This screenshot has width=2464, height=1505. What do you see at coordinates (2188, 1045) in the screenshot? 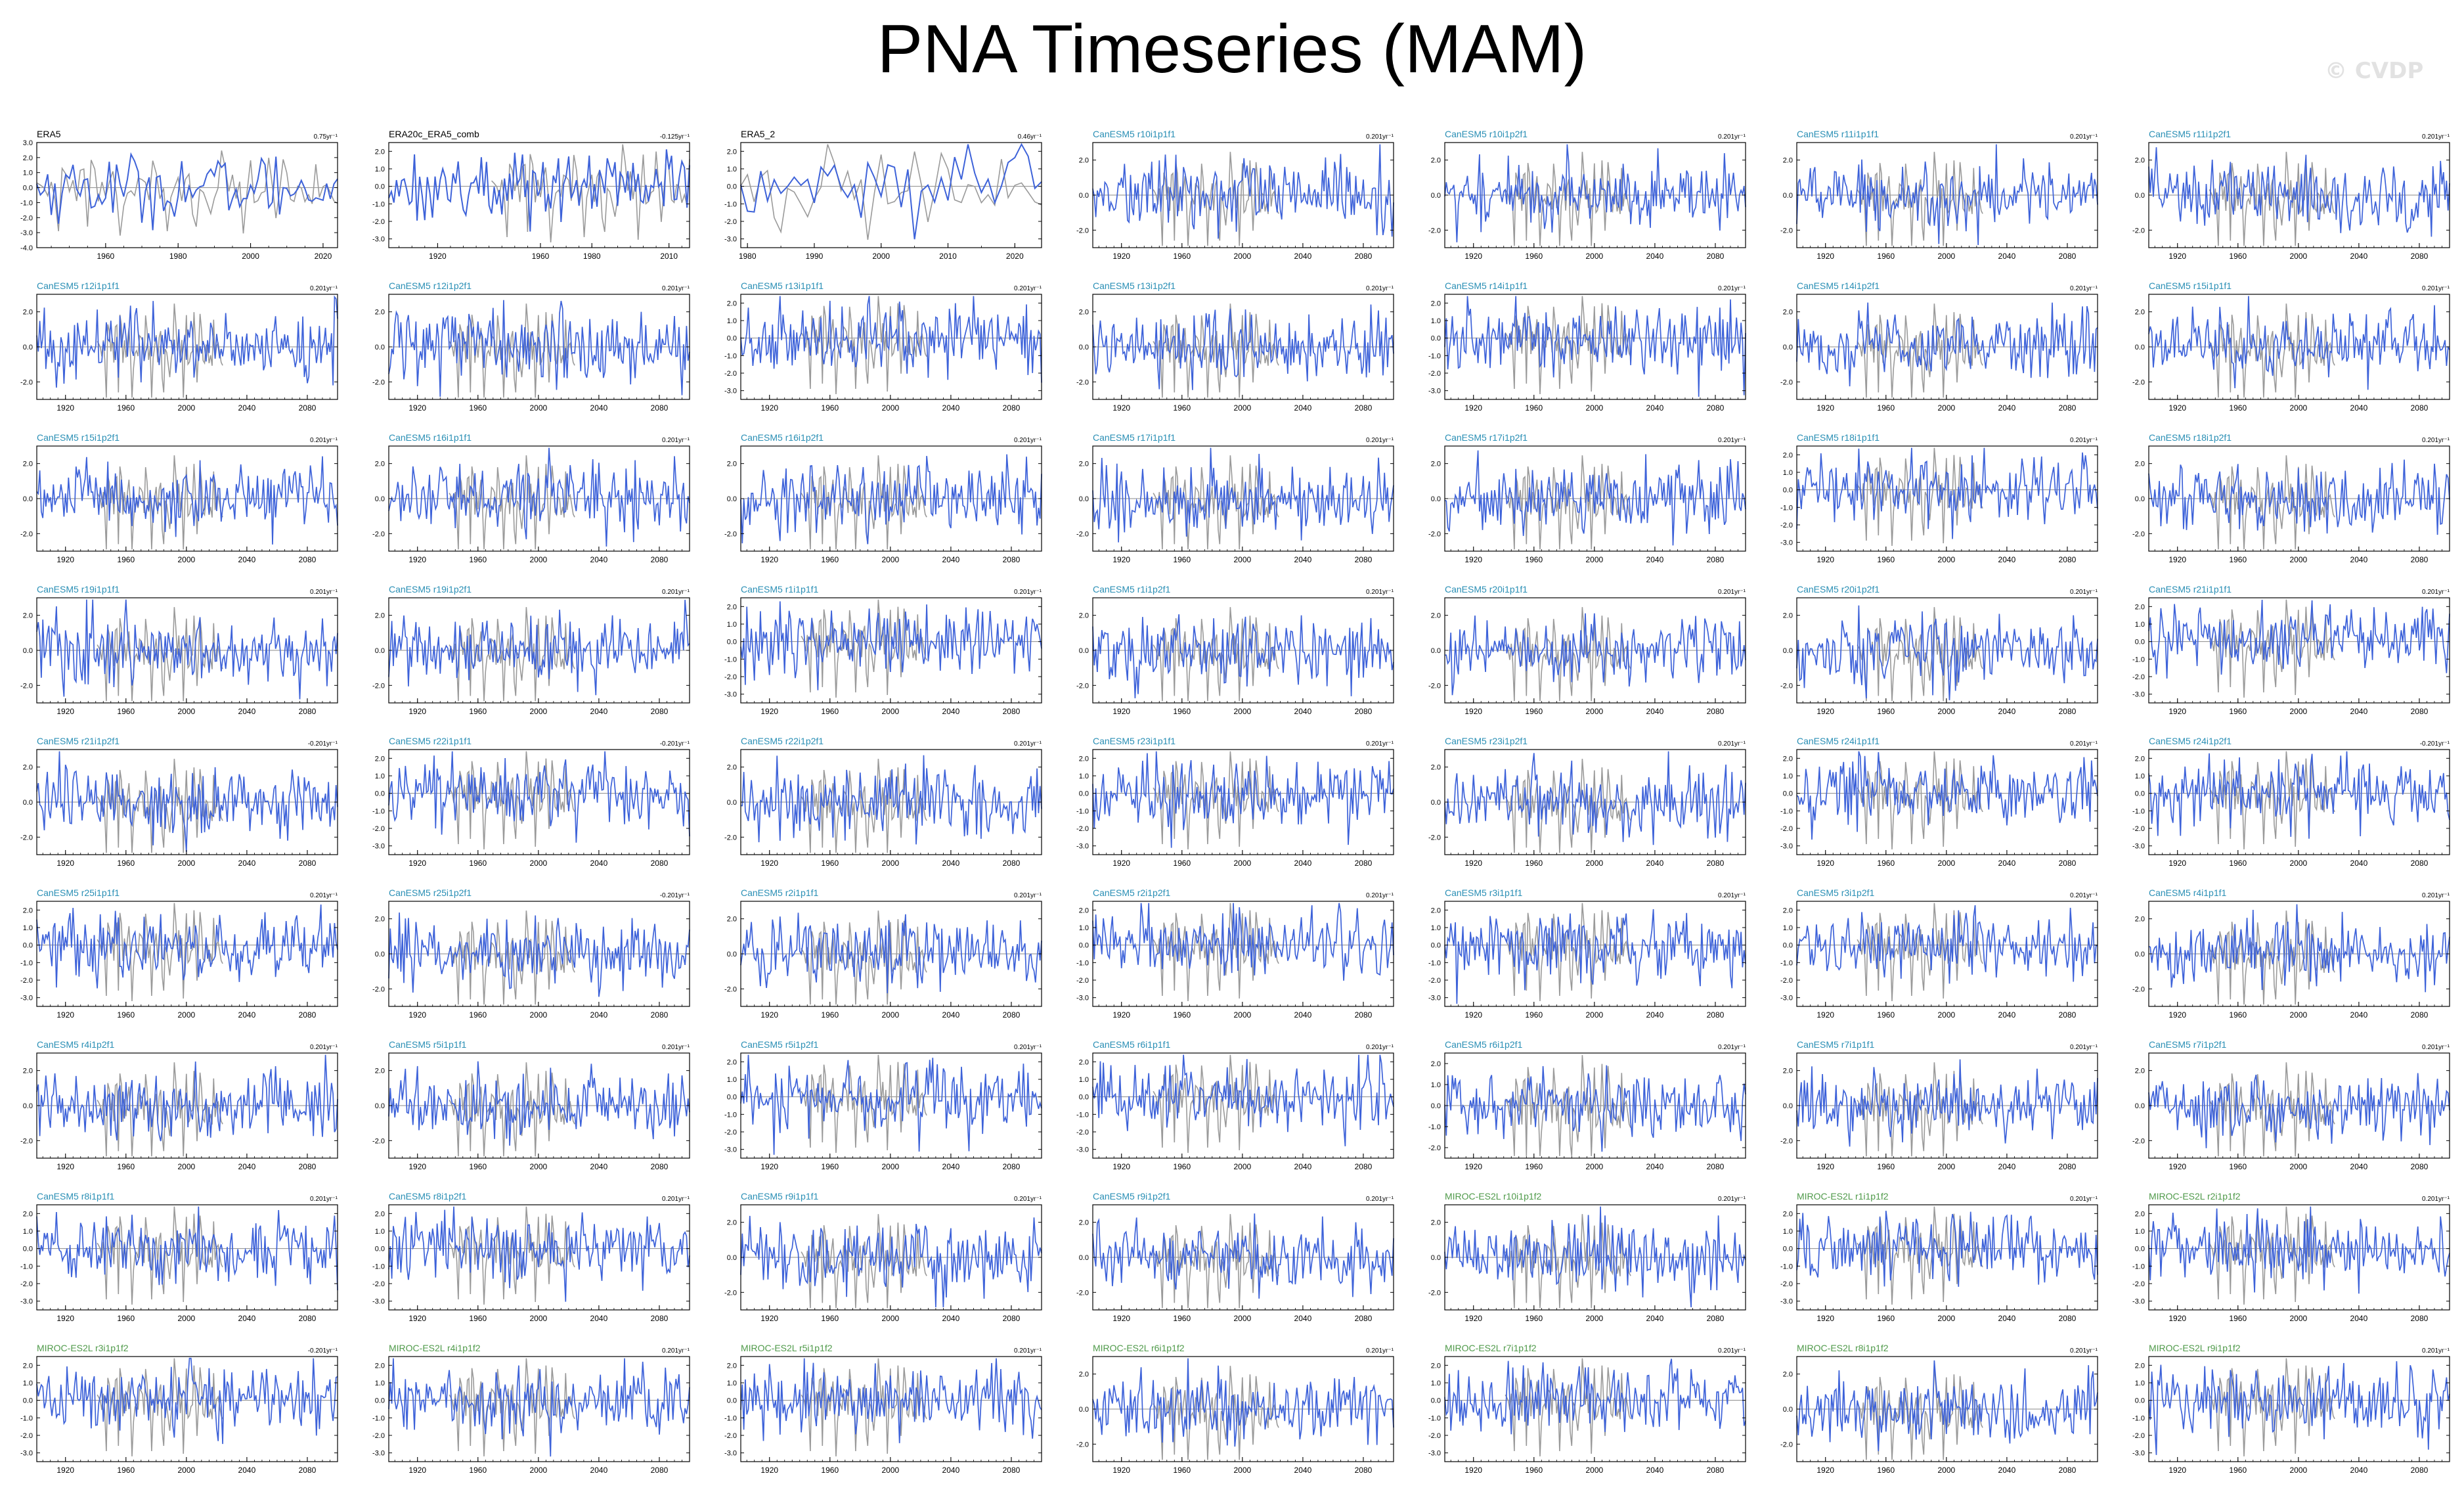
I see `panel-title: CanESM5 r7i1p2f1` at bounding box center [2188, 1045].